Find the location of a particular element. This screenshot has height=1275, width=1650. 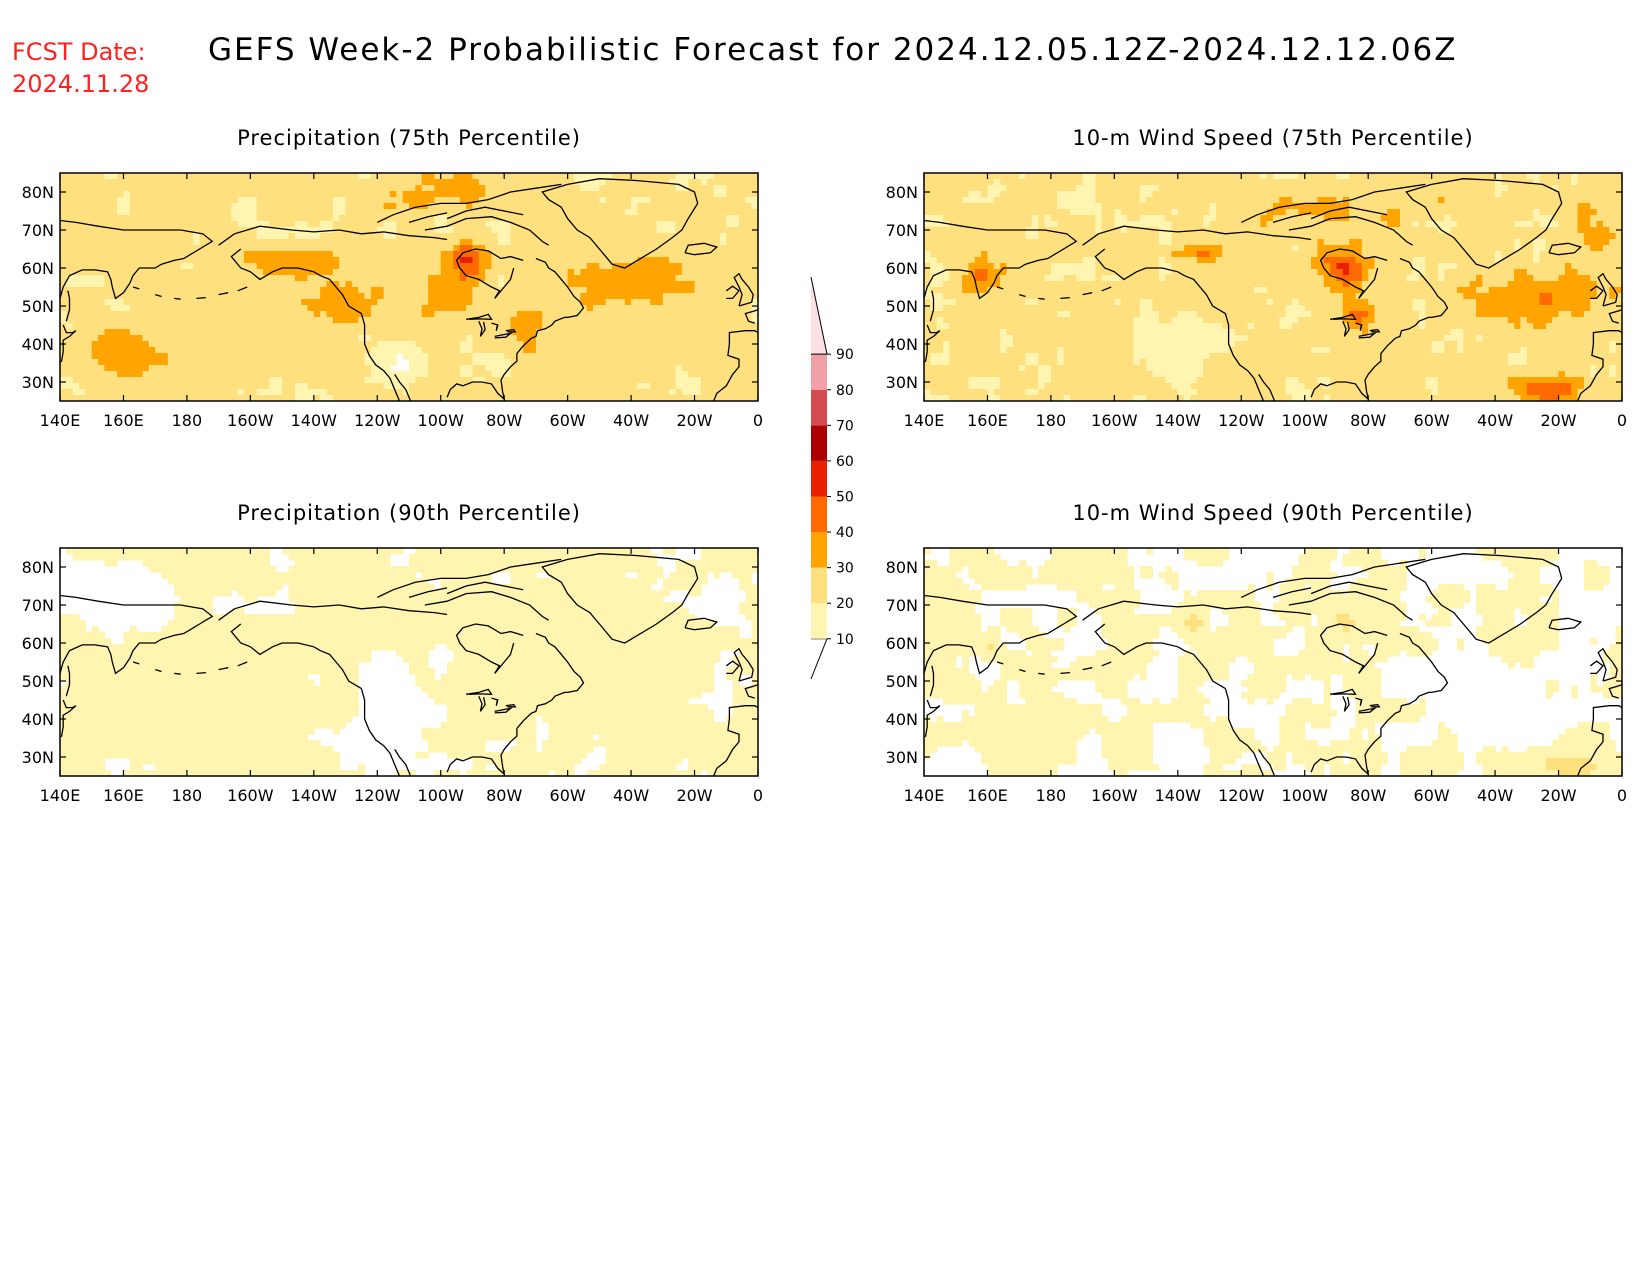

fcst-date-value: 2024.11.28 is located at coordinates (80, 84).